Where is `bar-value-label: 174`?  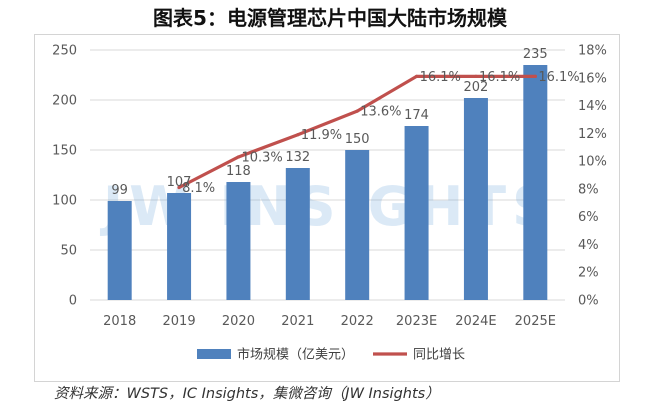
bar-value-label: 174 is located at coordinates (416, 115).